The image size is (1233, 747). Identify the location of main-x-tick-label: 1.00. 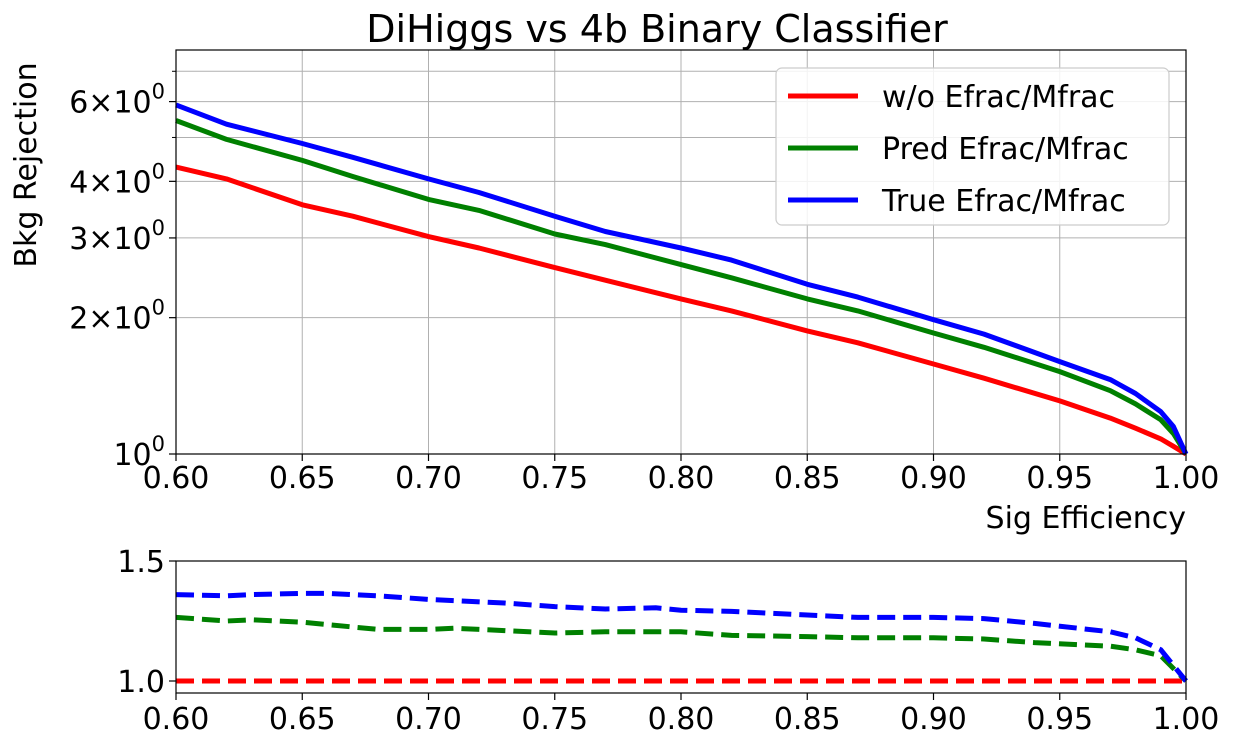
(1186, 478).